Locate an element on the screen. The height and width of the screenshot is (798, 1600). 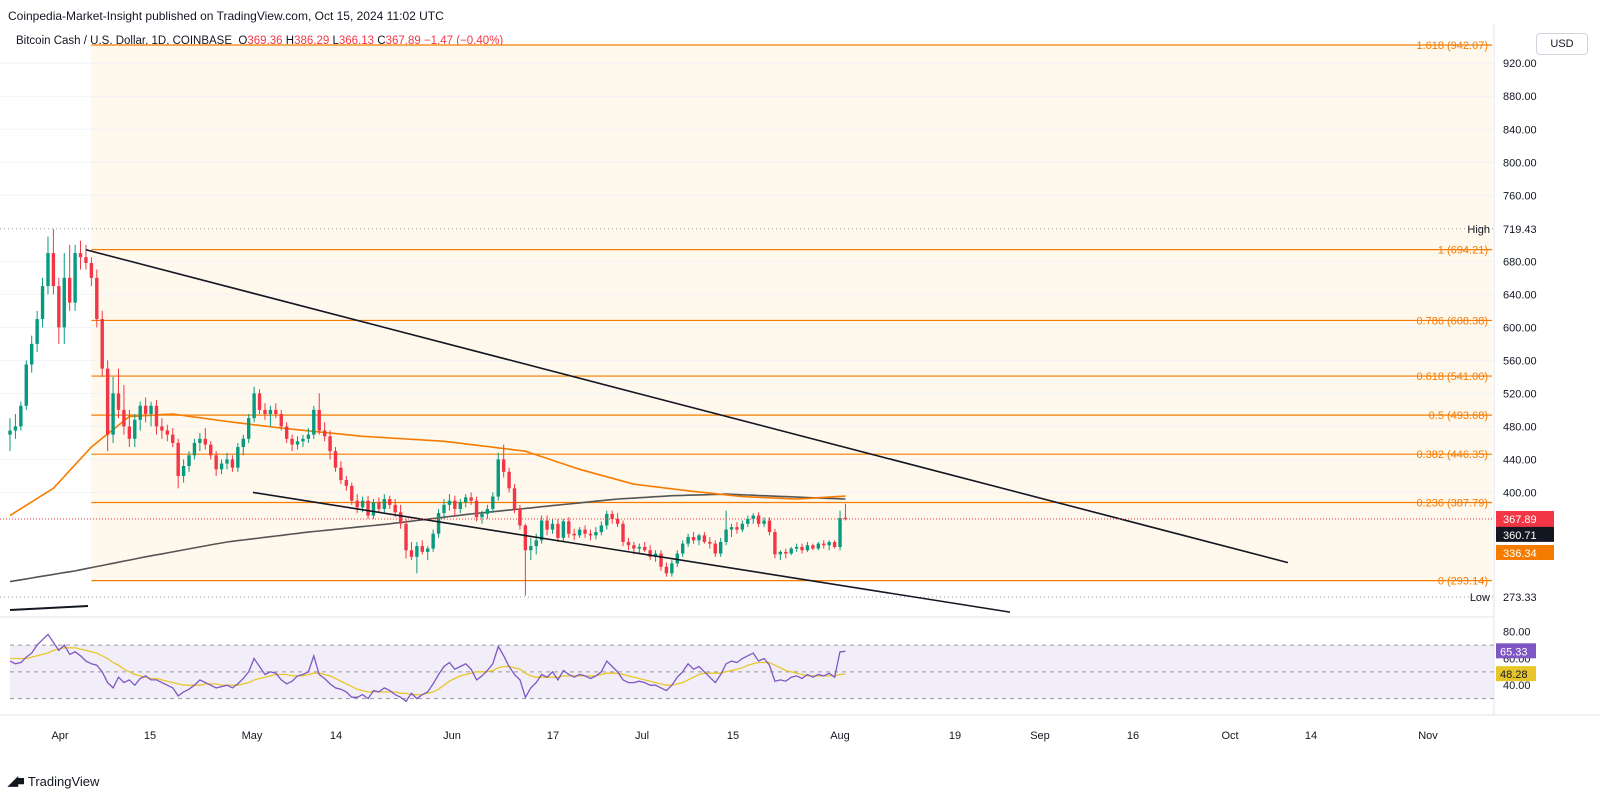
rsi-tick-label: 80.00 is located at coordinates (1517, 633).